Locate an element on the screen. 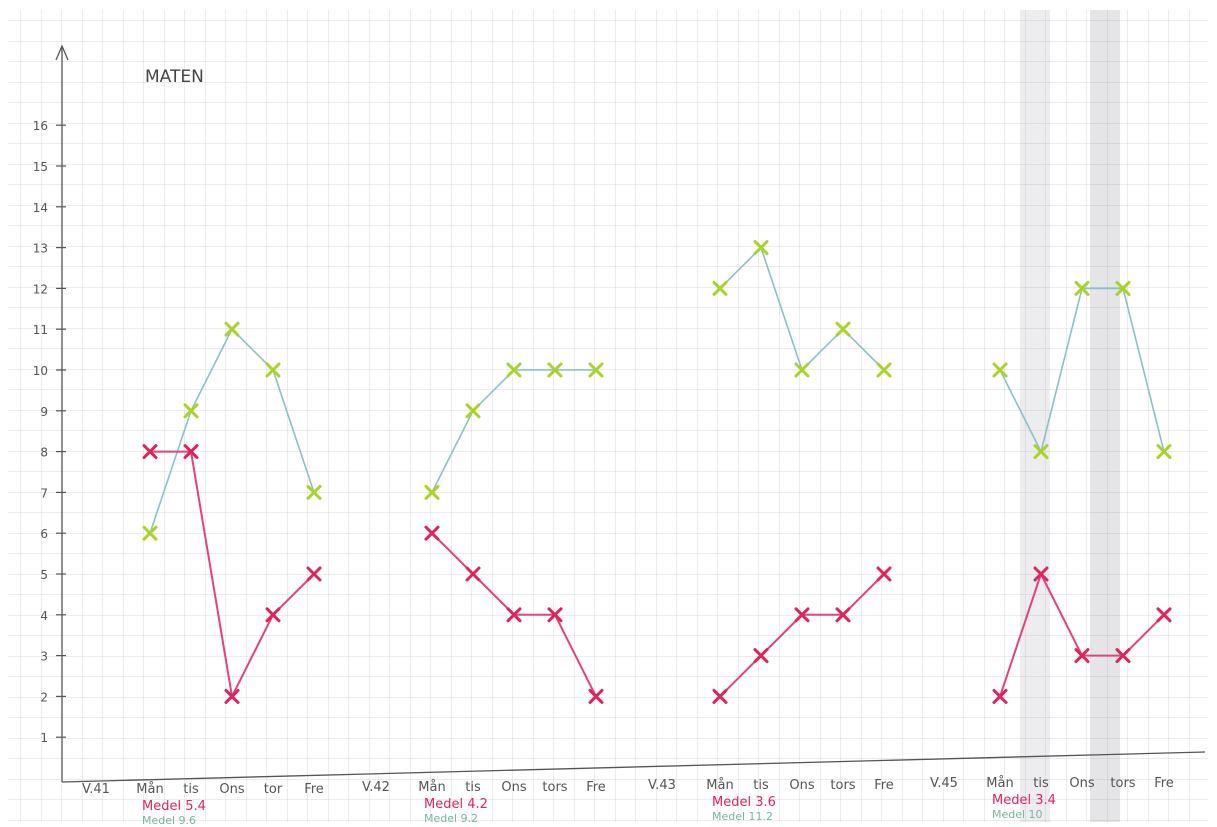 This screenshot has height=827, width=1217. week-label: V.45 is located at coordinates (944, 783).